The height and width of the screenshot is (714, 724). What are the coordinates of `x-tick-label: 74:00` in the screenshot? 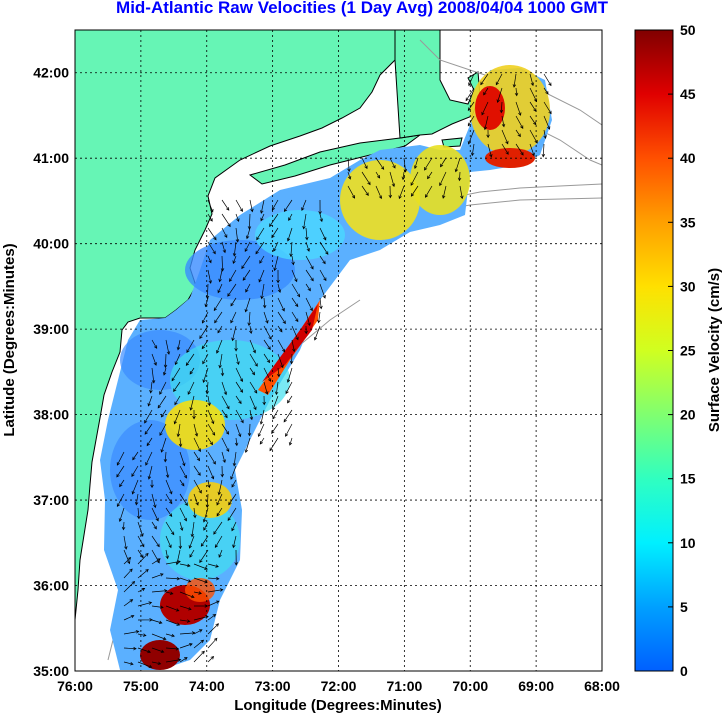 It's located at (207, 686).